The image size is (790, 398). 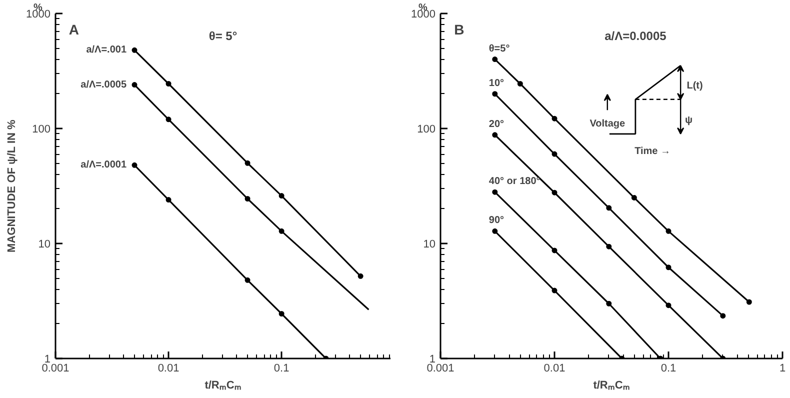 What do you see at coordinates (103, 84) in the screenshot?
I see `series-label: a/Λ=.0005` at bounding box center [103, 84].